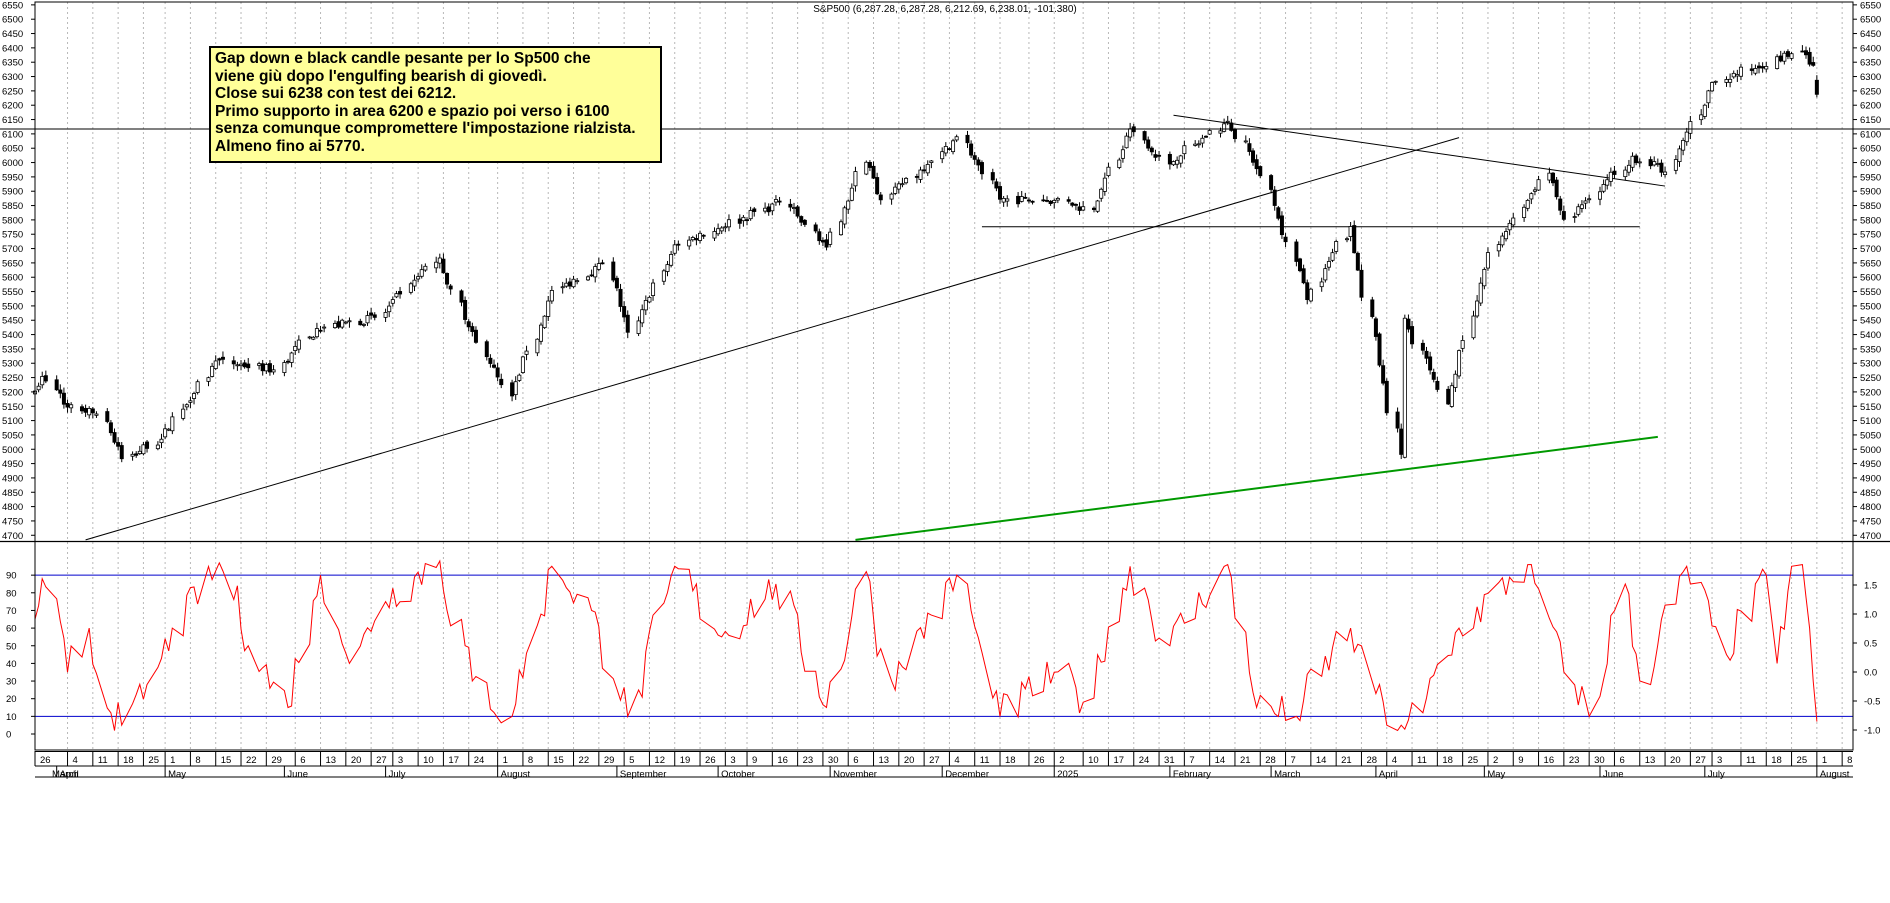 The image size is (1890, 903). I want to click on y-tick-label-left: 4900, so click(12, 478).